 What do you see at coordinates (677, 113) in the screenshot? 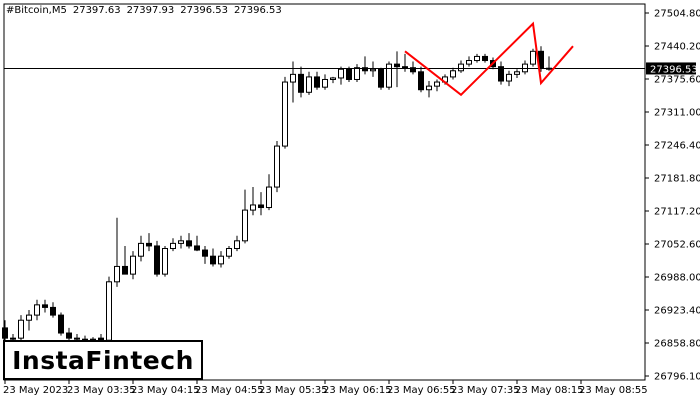
I see `y-tick-label: 27311.00` at bounding box center [677, 113].